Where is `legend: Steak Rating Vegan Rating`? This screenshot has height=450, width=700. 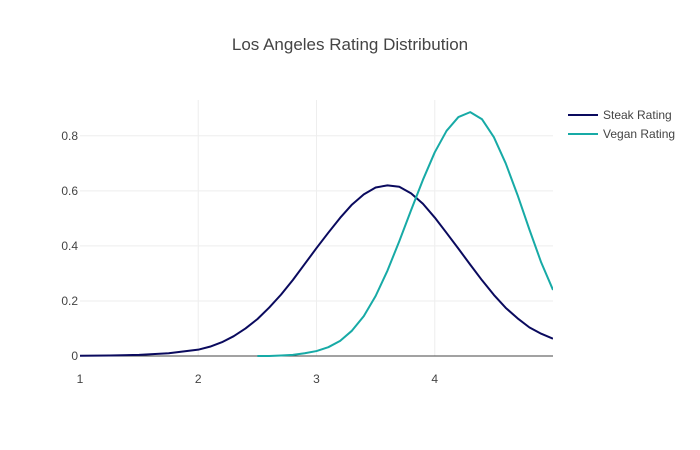 legend: Steak Rating Vegan Rating is located at coordinates (621, 124).